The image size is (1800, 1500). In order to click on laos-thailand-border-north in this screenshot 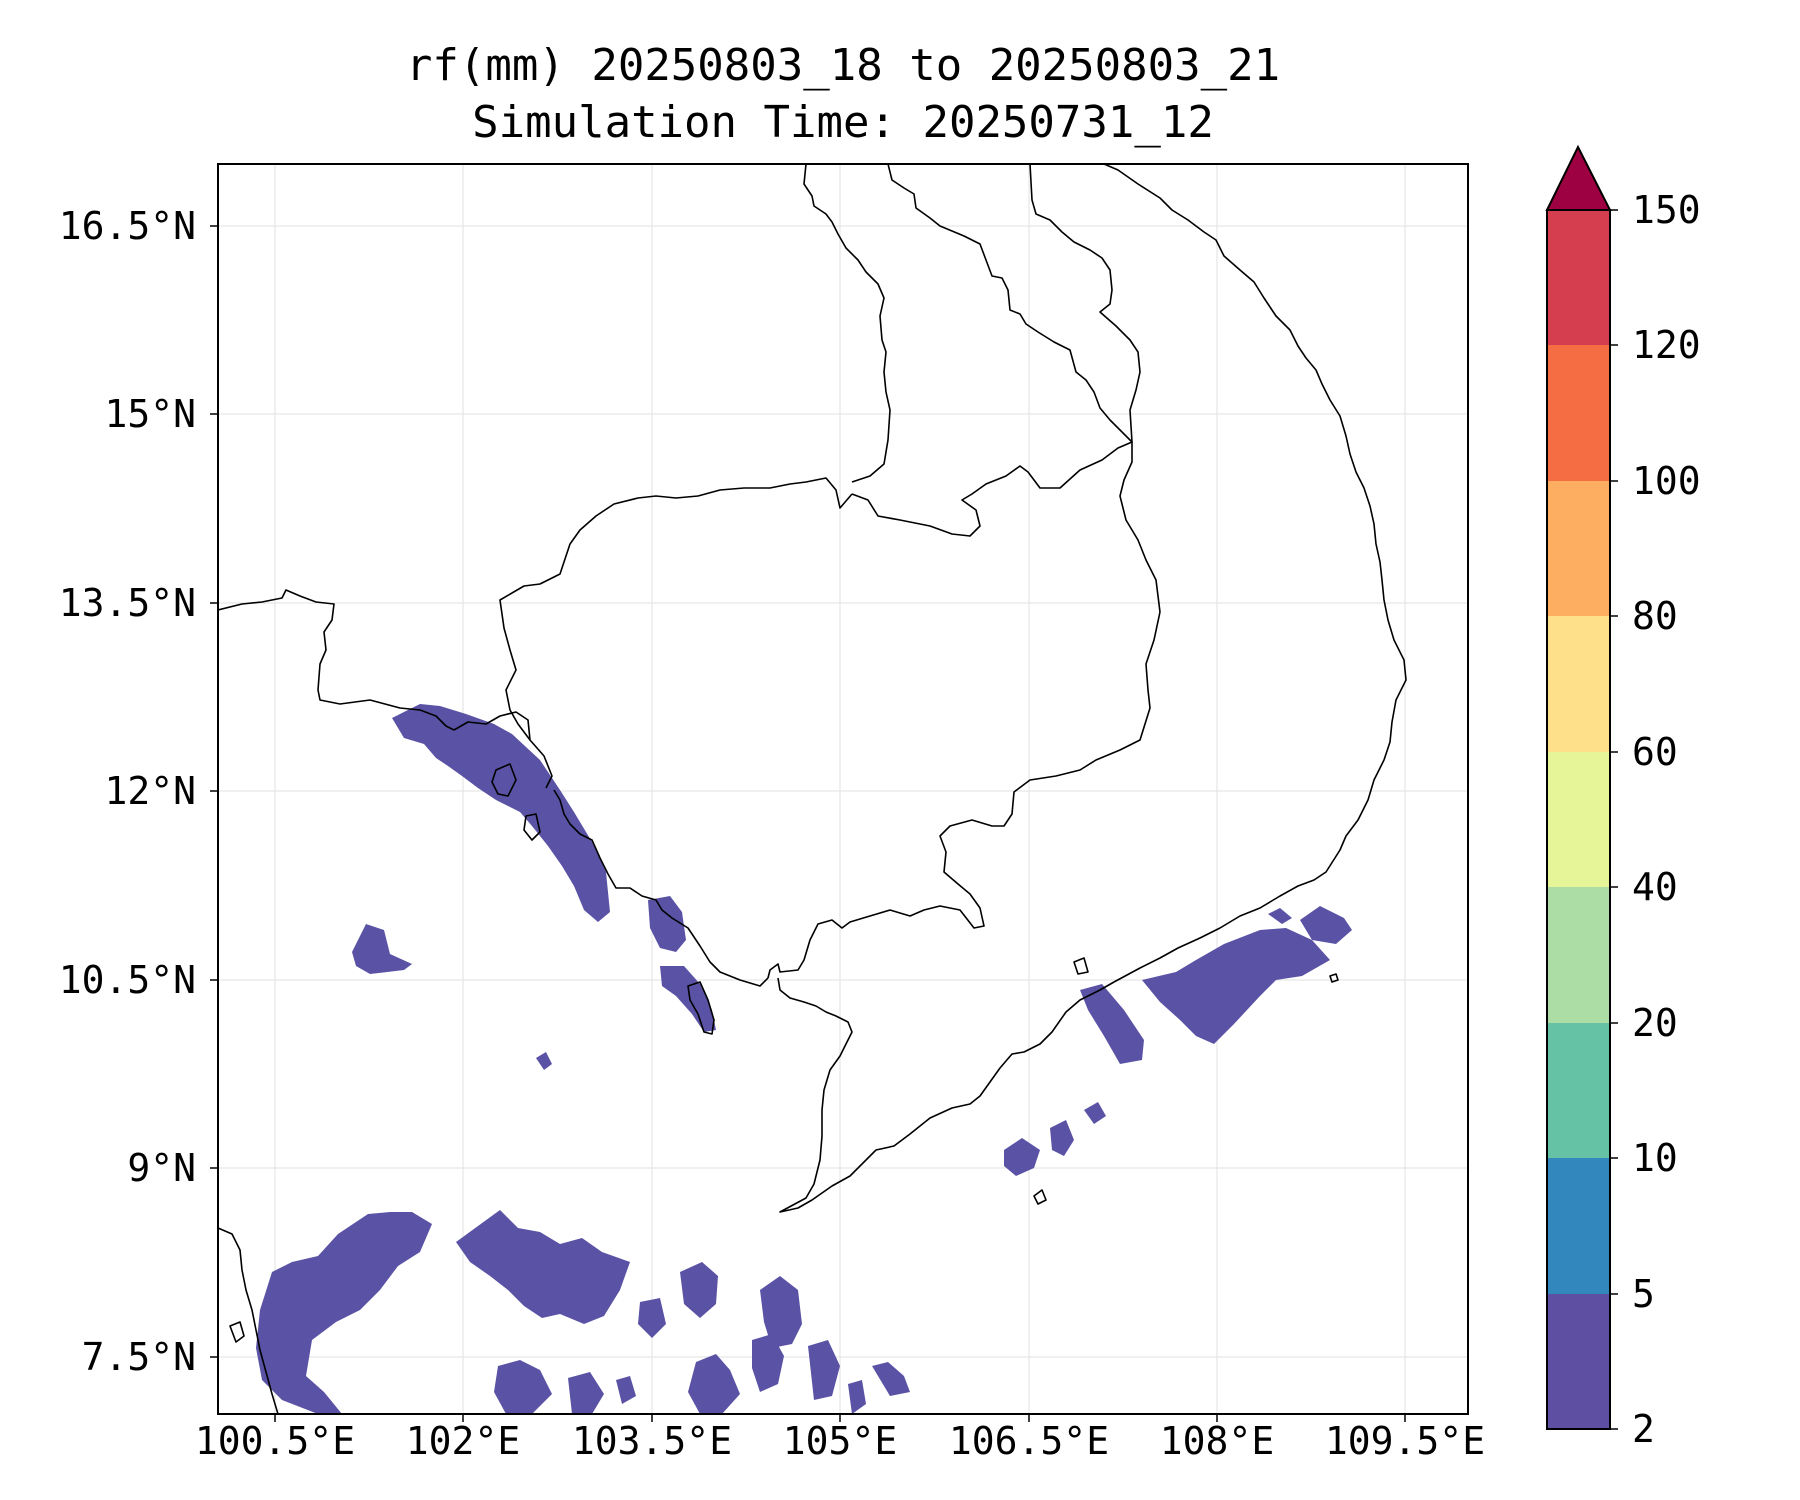, I will do `click(847, 323)`.